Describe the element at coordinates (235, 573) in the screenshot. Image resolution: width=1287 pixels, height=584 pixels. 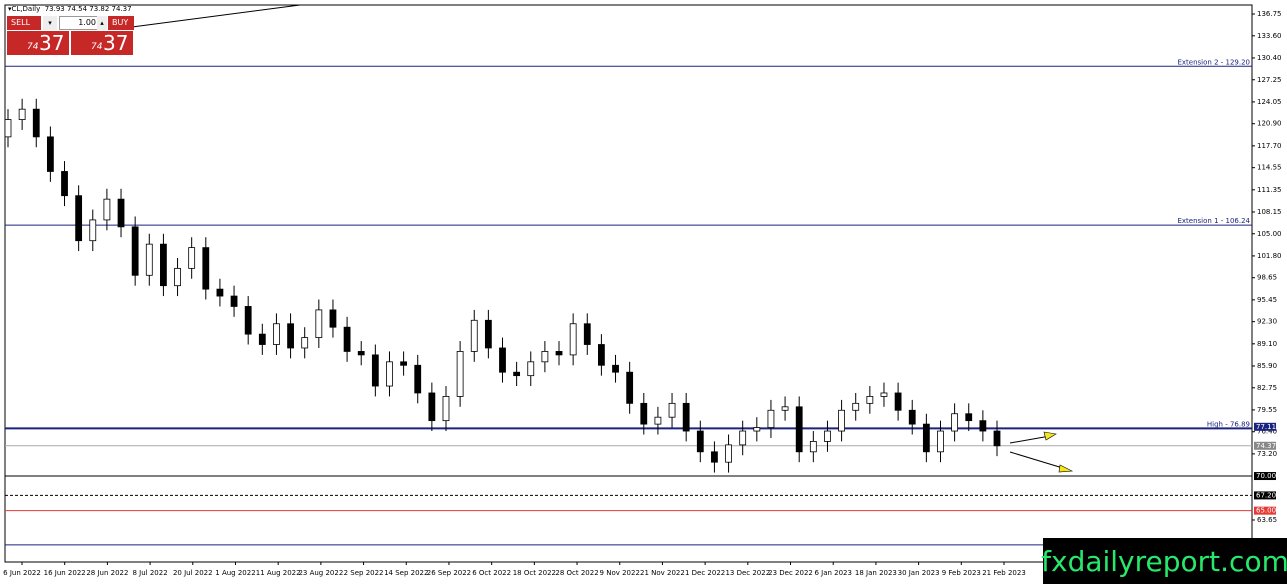
I see `x-tick-label: 1 Aug 2022` at that location.